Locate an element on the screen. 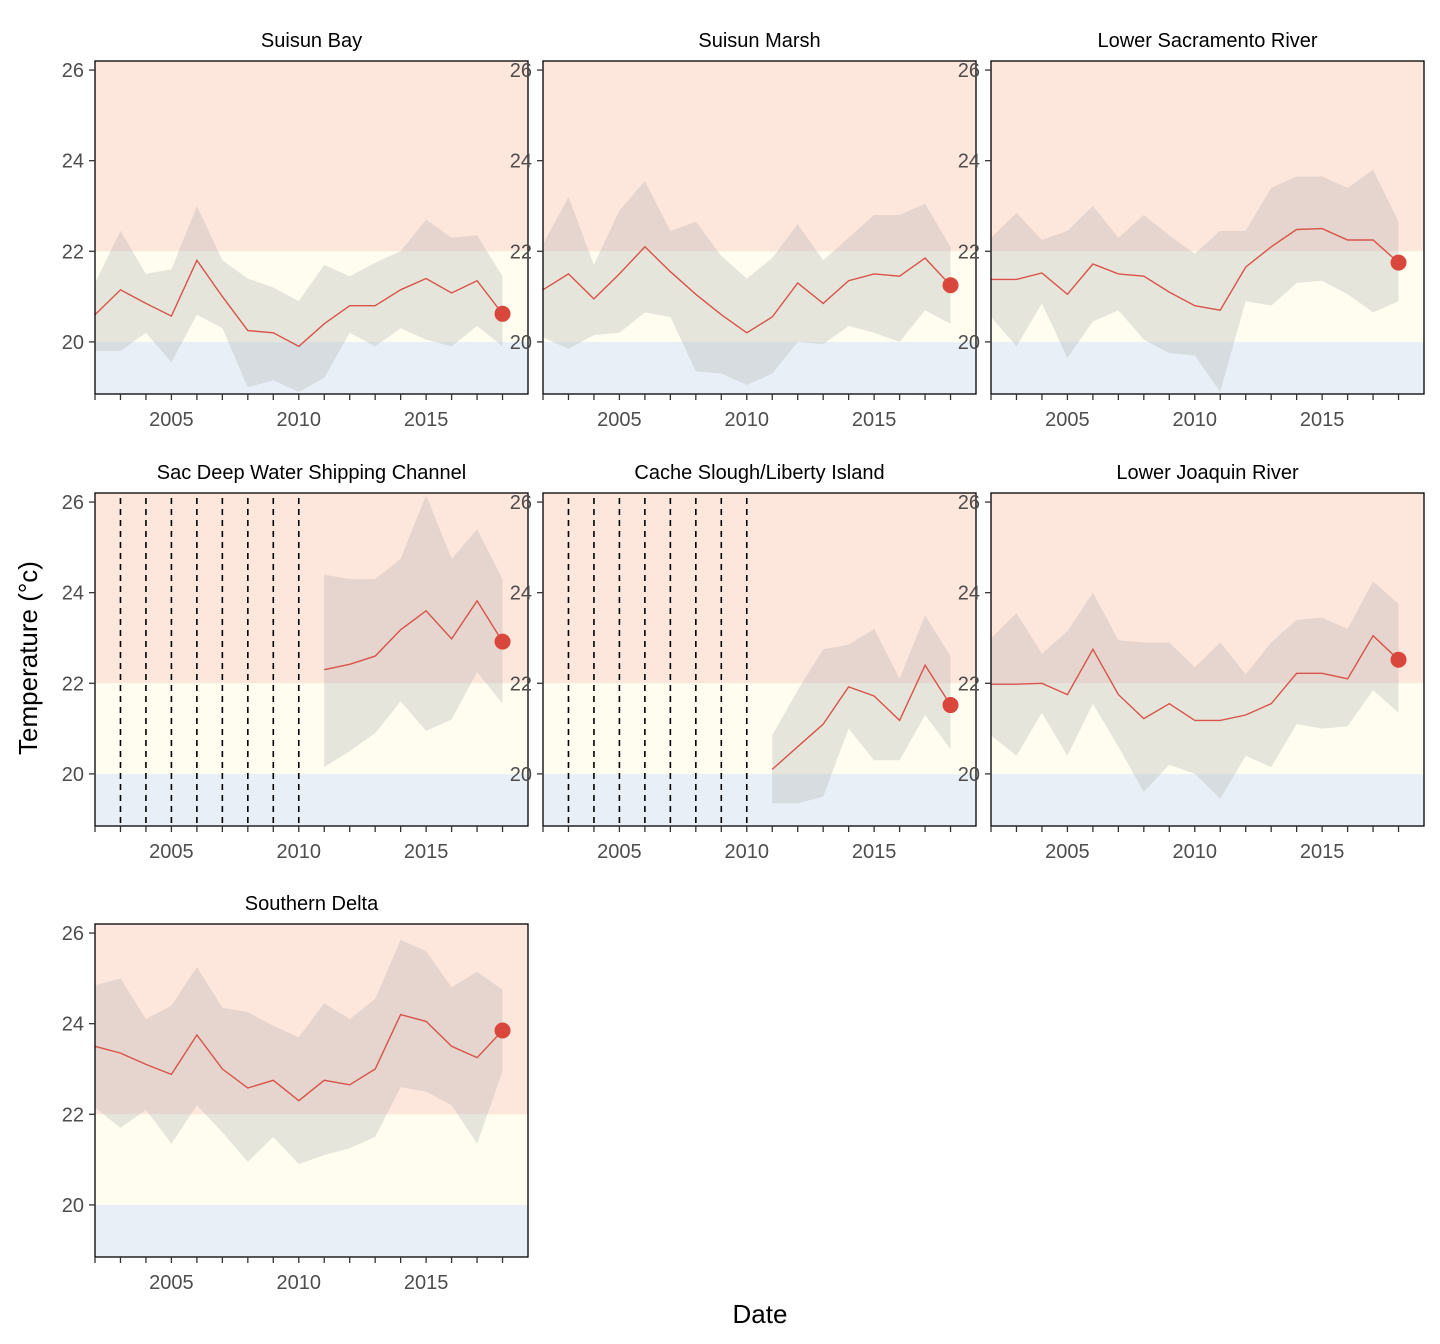 The width and height of the screenshot is (1440, 1344). facet-panel: Lower Joaquin River 20 22 24 26 2005 2010 2015 is located at coordinates (1191, 662).